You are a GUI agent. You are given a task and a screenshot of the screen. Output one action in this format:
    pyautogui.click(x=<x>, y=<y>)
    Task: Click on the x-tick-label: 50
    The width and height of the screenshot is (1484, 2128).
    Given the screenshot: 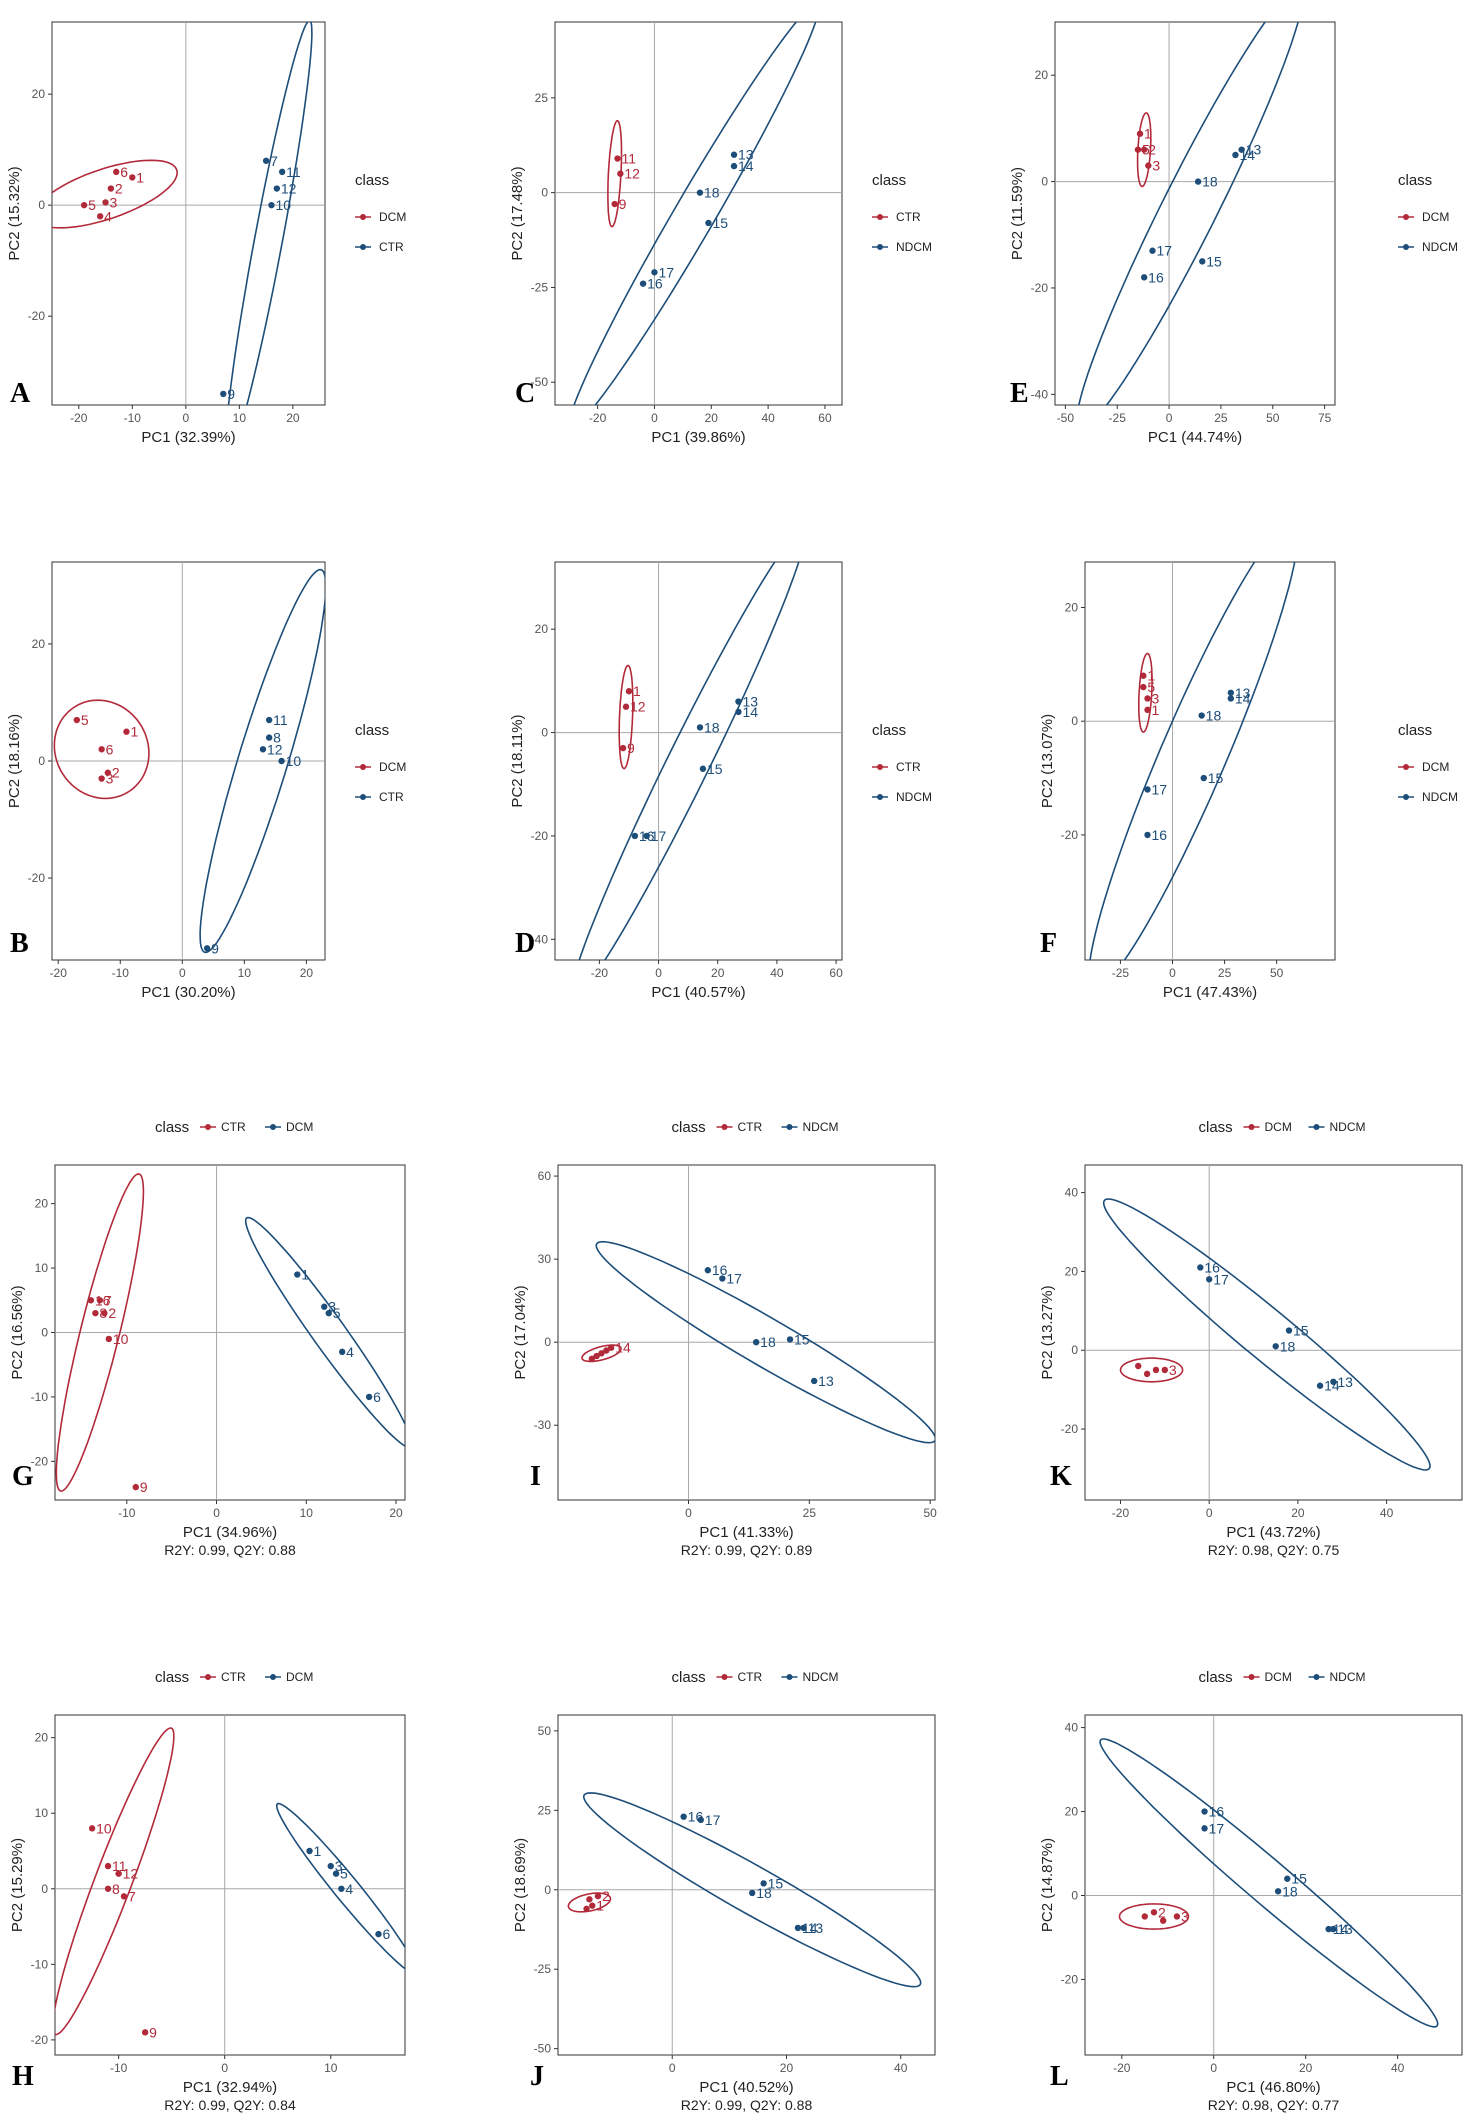 What is the action you would take?
    pyautogui.click(x=930, y=1513)
    